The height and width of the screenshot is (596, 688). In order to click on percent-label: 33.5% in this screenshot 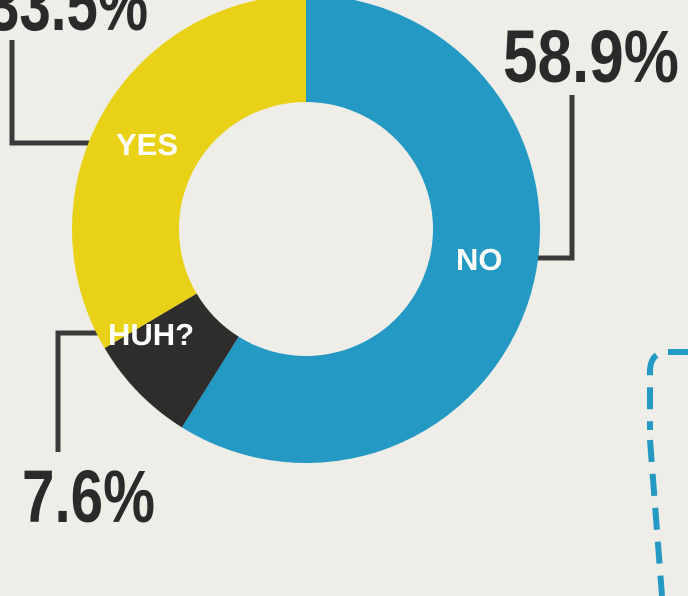, I will do `click(74, 23)`.